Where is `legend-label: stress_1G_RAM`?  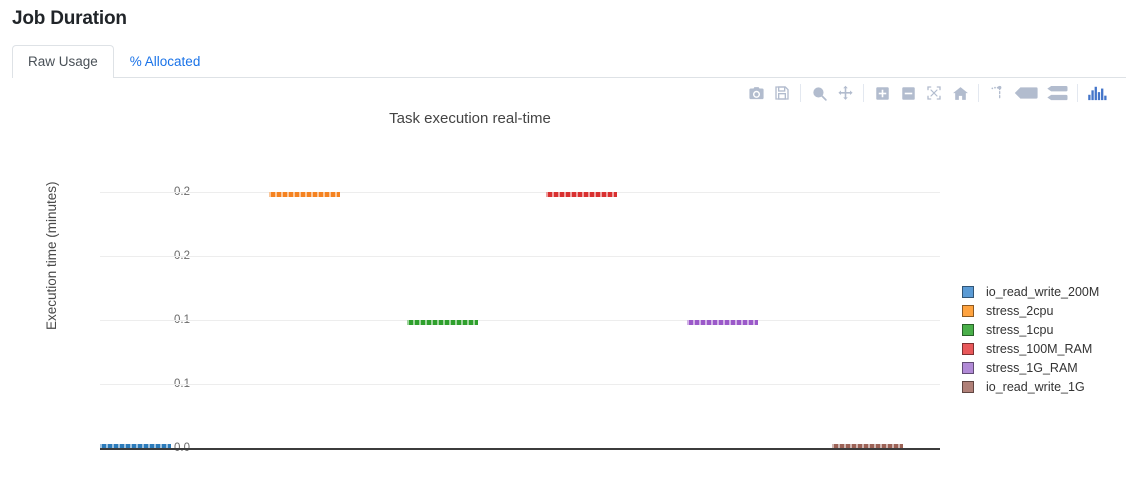 legend-label: stress_1G_RAM is located at coordinates (1032, 367).